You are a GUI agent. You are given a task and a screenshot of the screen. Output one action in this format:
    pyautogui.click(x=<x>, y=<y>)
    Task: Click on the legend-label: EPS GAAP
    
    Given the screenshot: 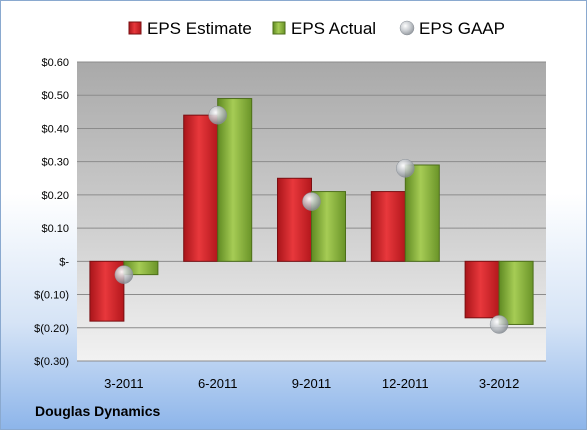 What is the action you would take?
    pyautogui.click(x=462, y=28)
    